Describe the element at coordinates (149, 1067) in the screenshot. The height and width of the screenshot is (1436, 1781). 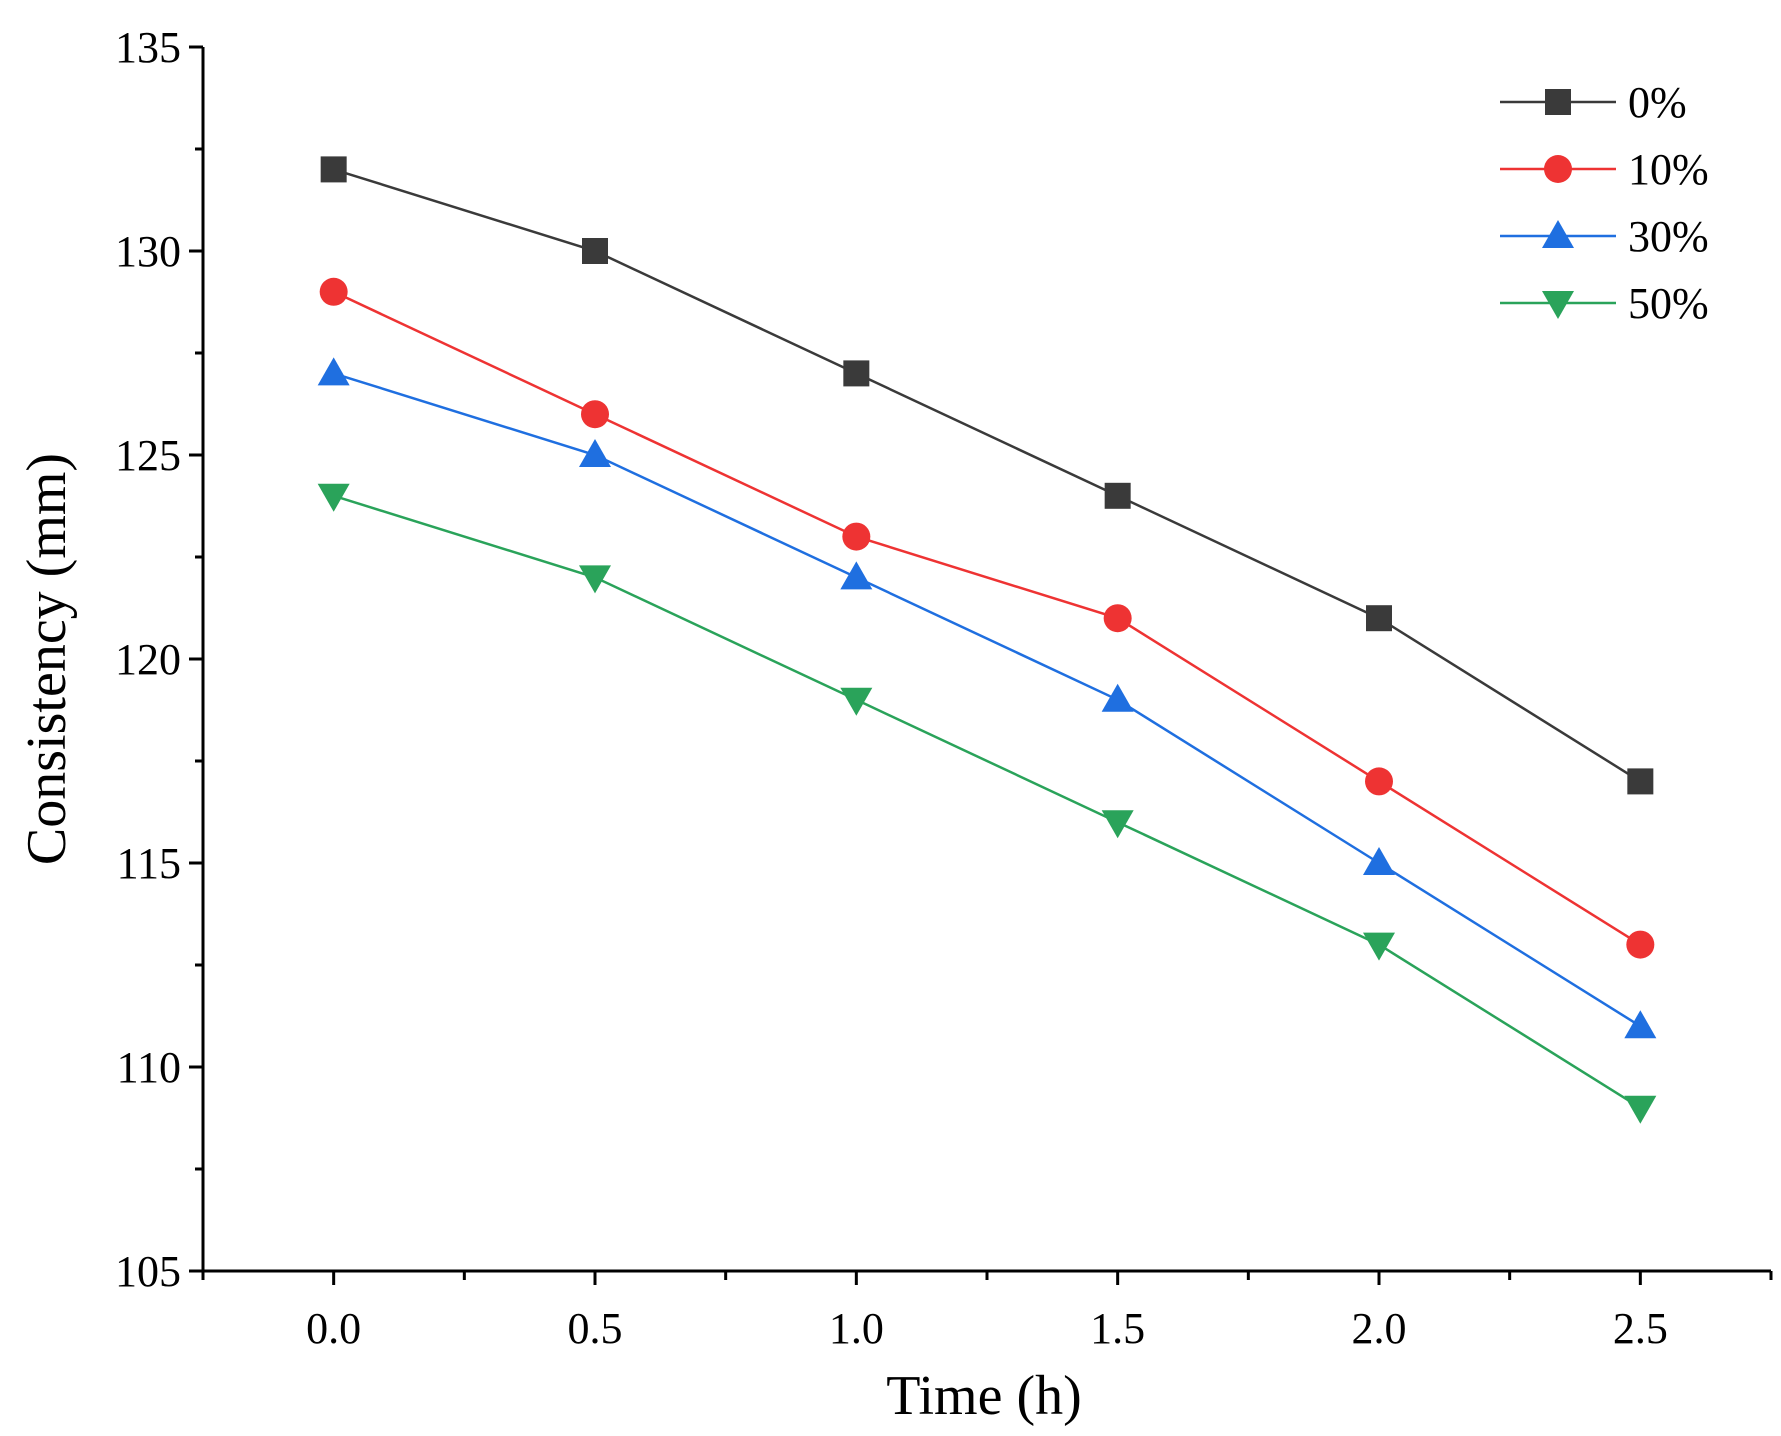
I see `y-tick-label: 110` at that location.